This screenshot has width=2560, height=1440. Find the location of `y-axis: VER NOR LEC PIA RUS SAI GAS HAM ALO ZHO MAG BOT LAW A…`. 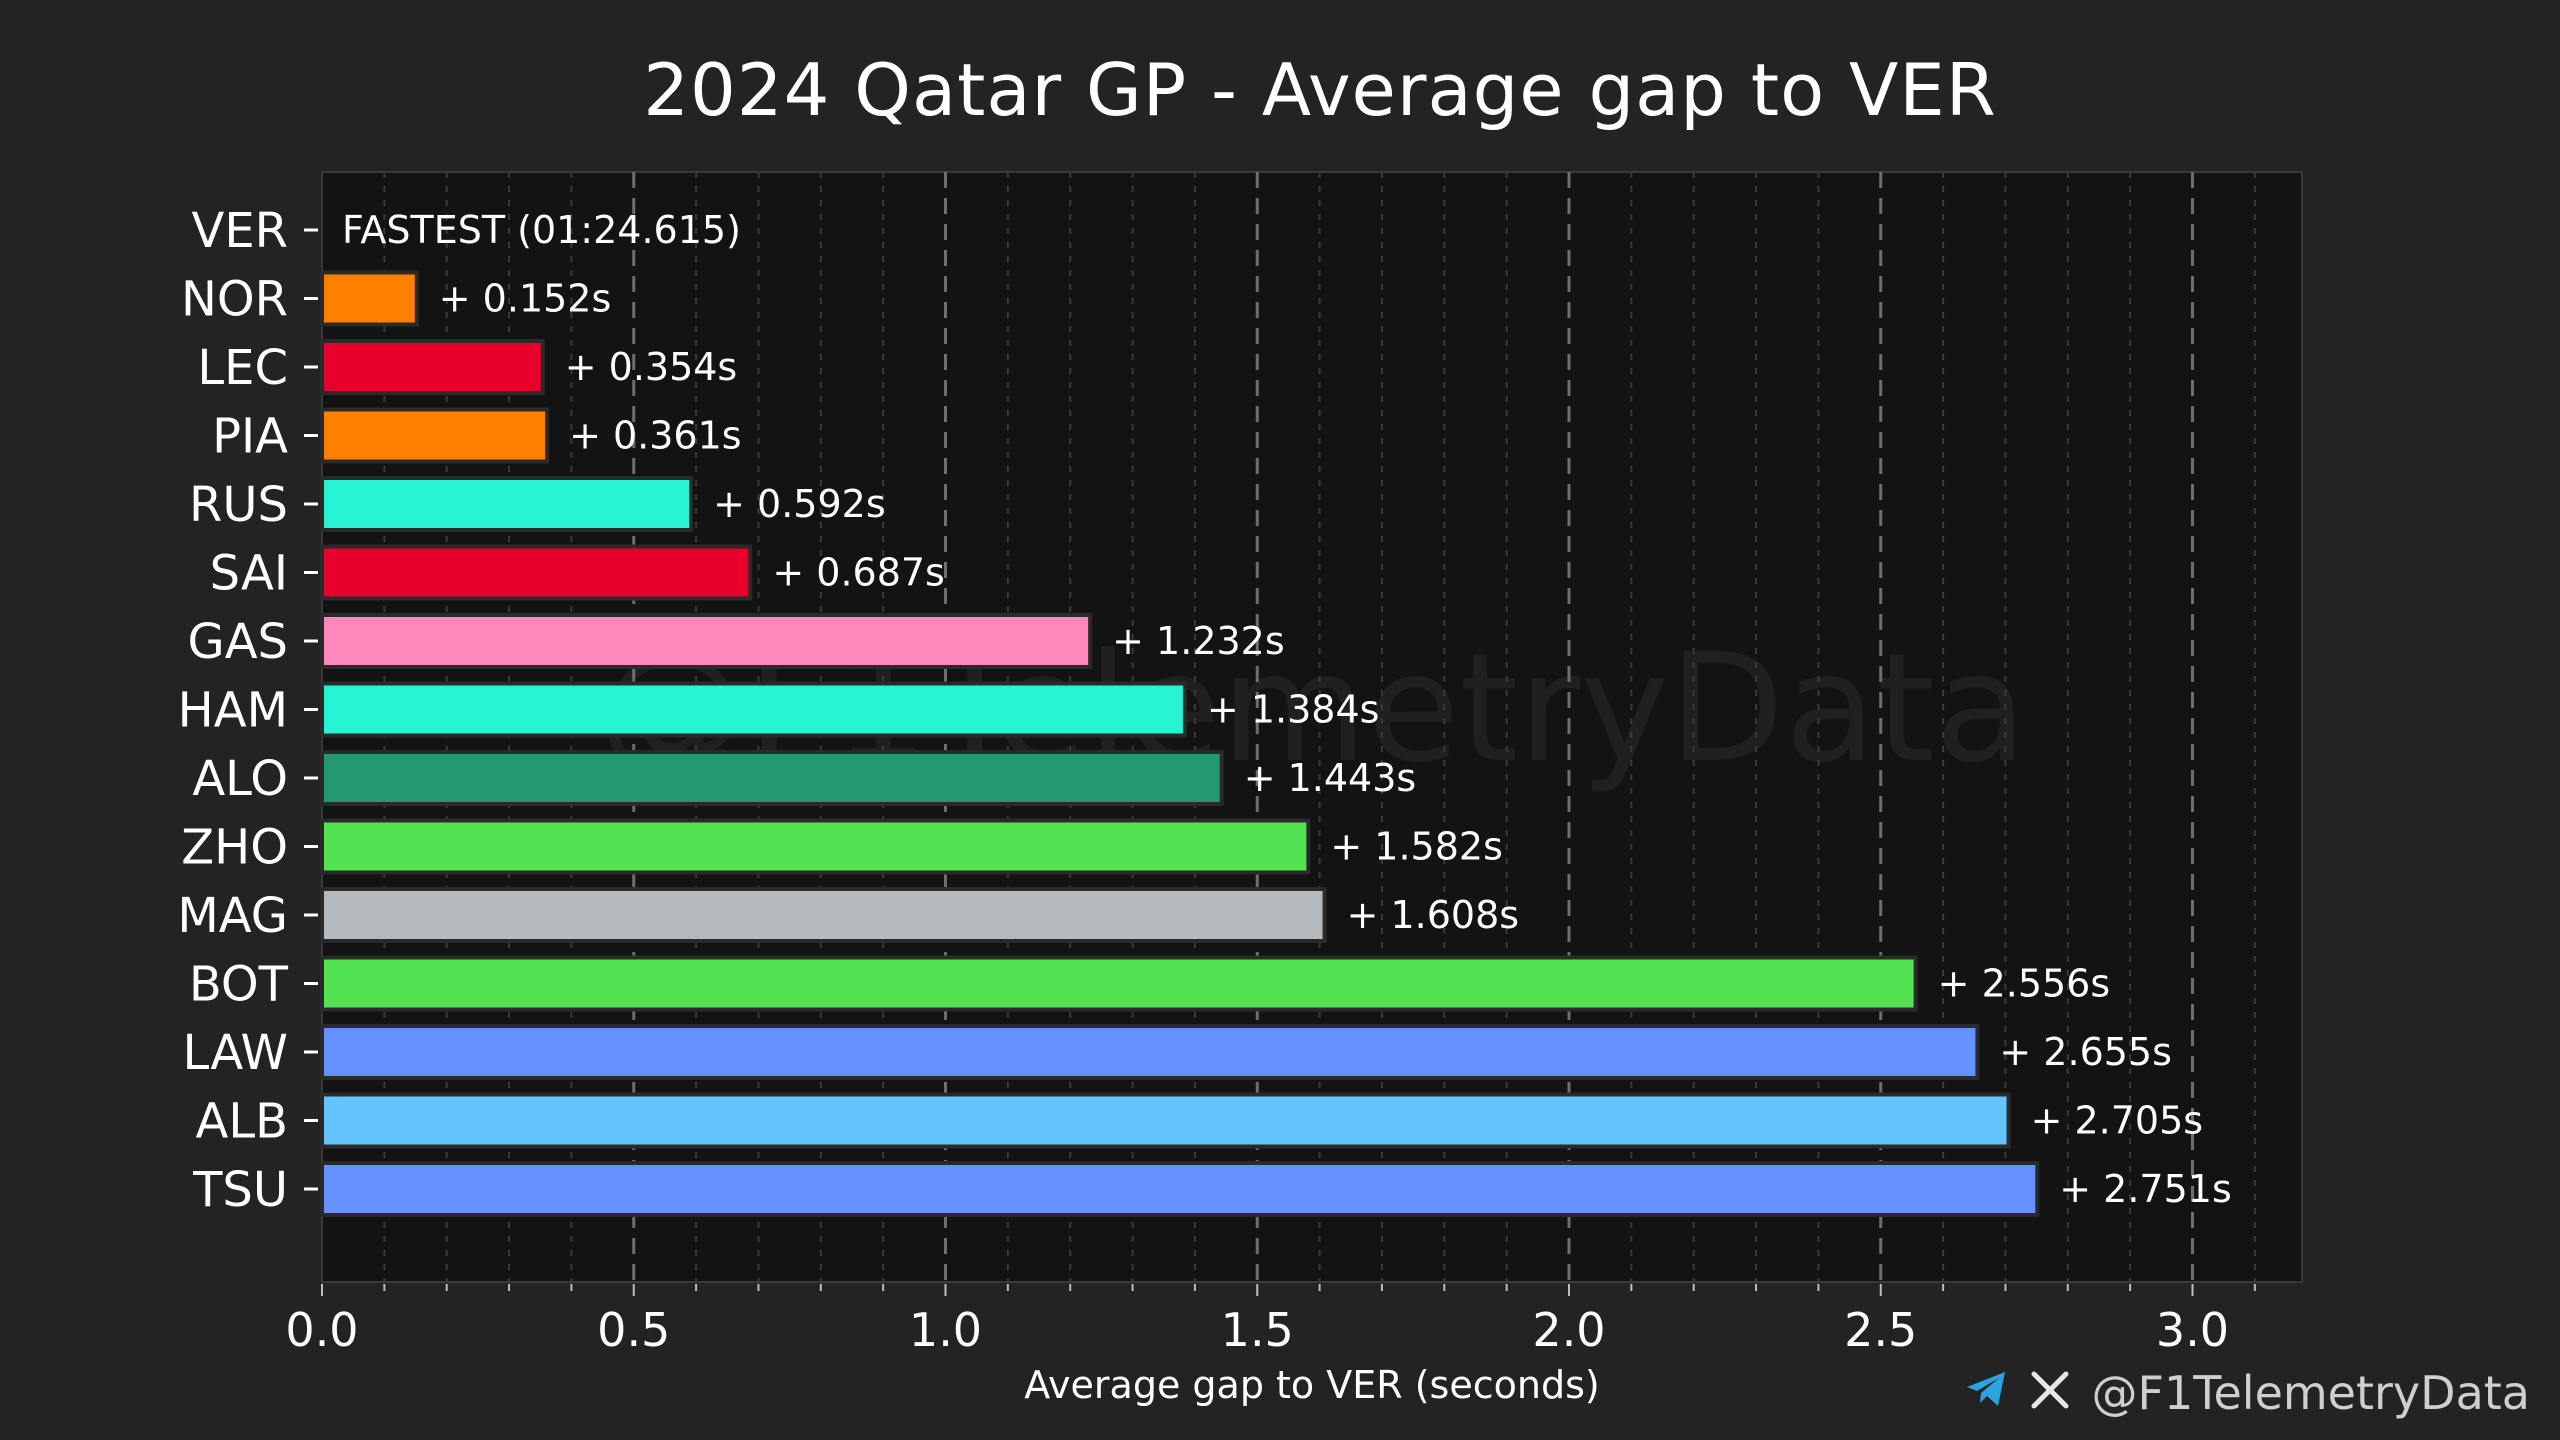

y-axis: VER NOR LEC PIA RUS SAI GAS HAM ALO ZHO MAG BOT LAW A… is located at coordinates (247, 710).